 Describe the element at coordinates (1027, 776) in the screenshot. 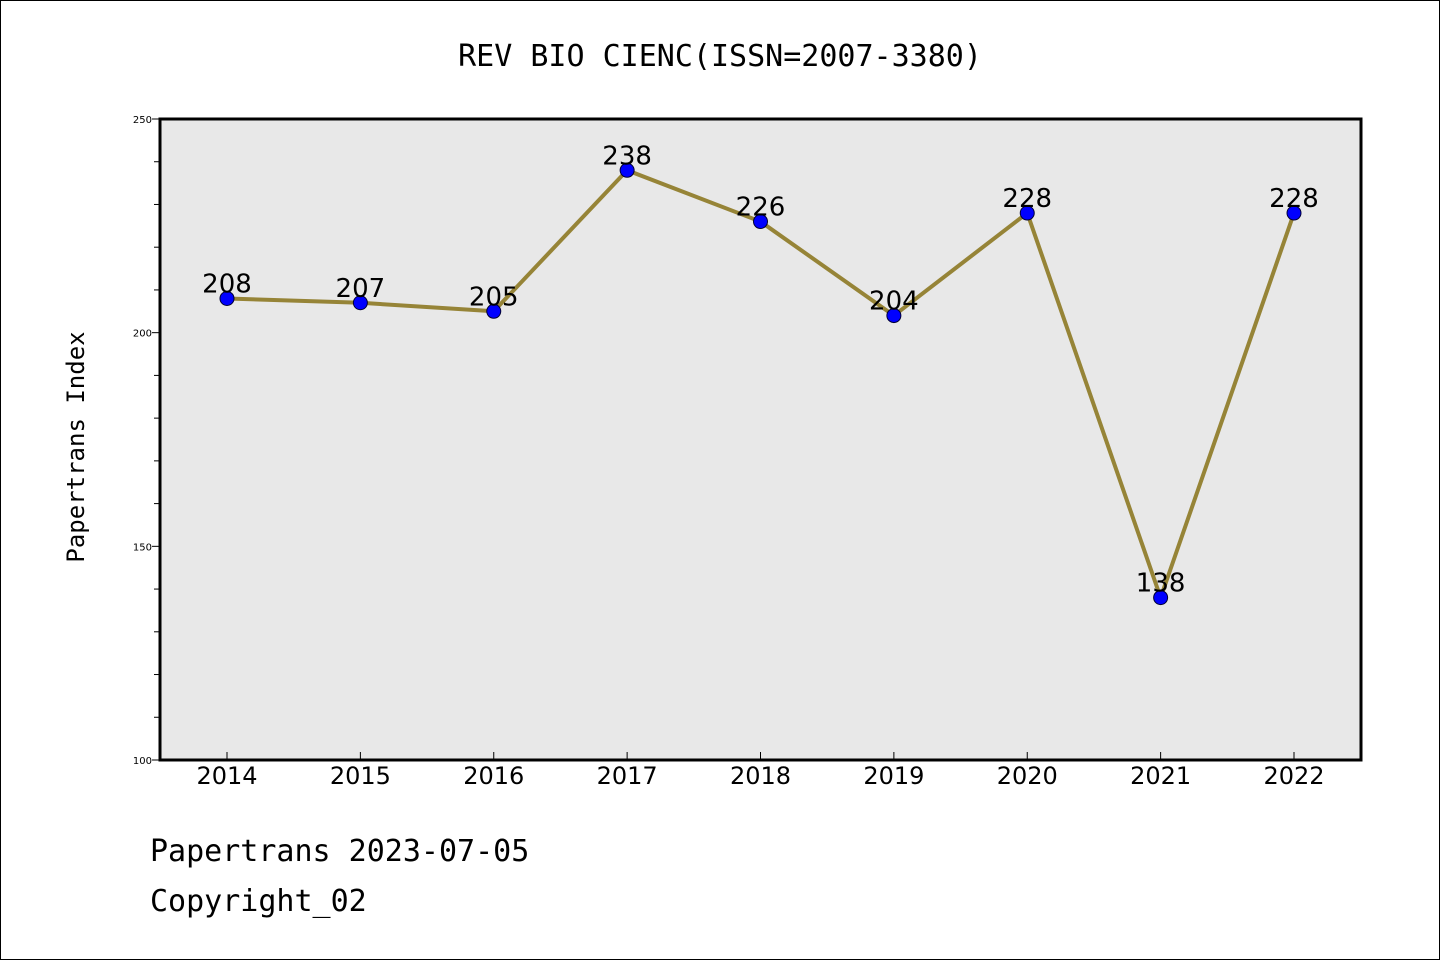

I see `x-tick-label: 2020` at that location.